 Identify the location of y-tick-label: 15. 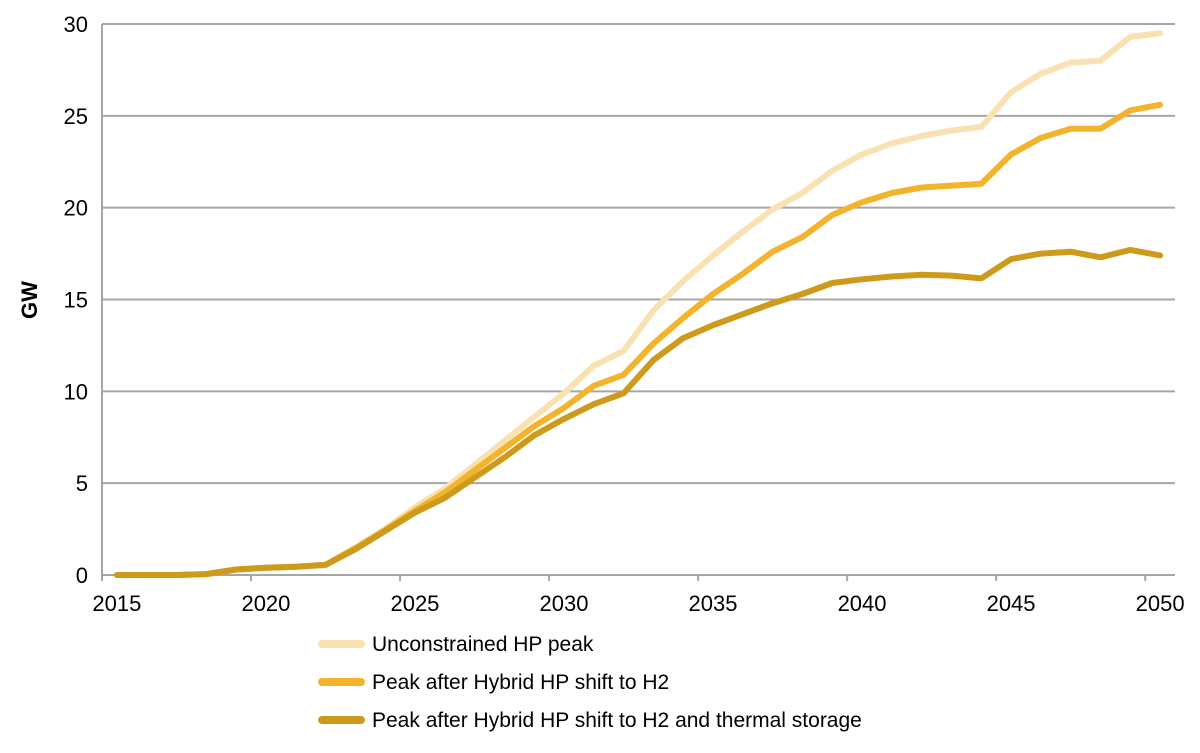
(76, 300).